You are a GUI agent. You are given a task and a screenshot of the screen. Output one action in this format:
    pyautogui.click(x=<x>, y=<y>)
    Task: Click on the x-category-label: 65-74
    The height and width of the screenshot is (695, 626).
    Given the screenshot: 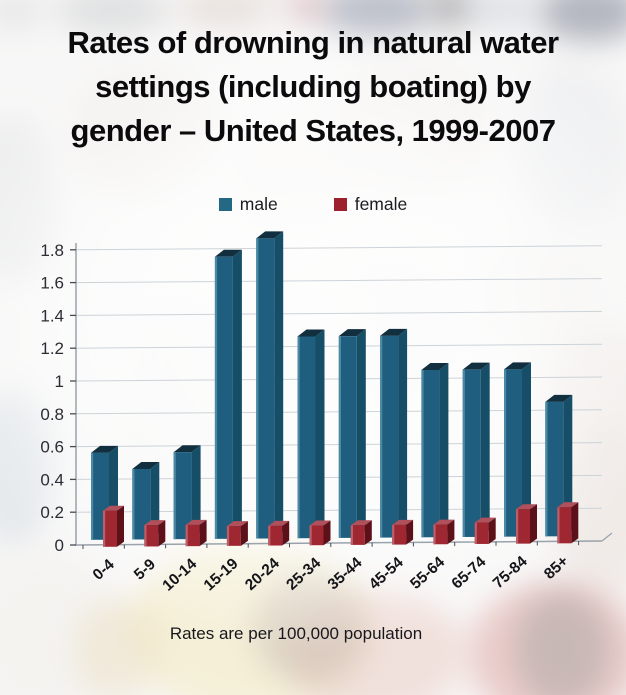 What is the action you would take?
    pyautogui.click(x=469, y=572)
    